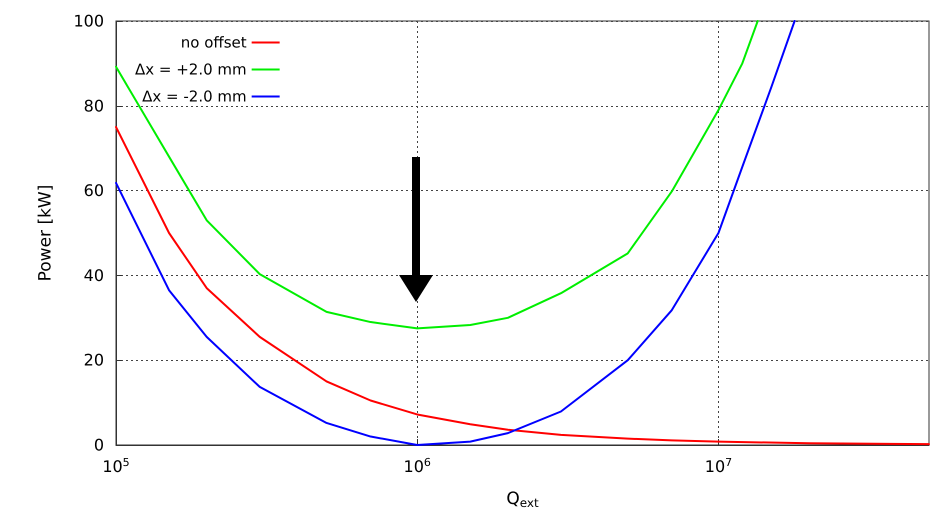 This screenshot has width=934, height=518. I want to click on y-tick-label: 20, so click(94, 360).